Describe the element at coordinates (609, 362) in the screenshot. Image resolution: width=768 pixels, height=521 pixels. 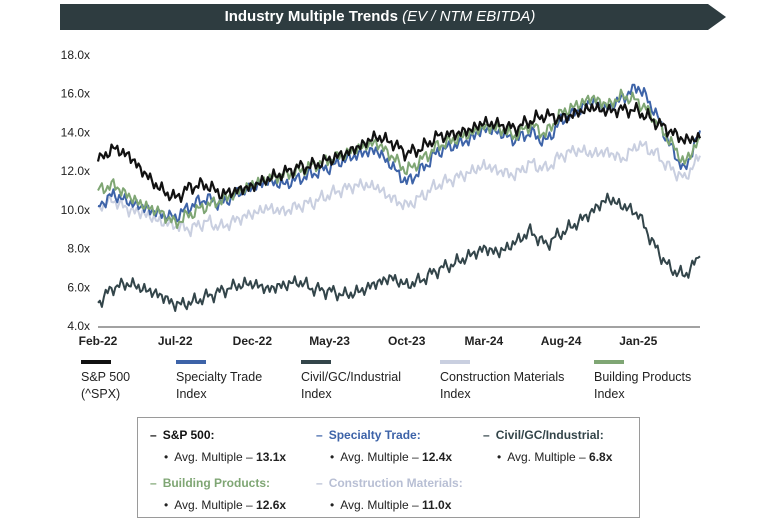
I see `legend-swatch-building` at that location.